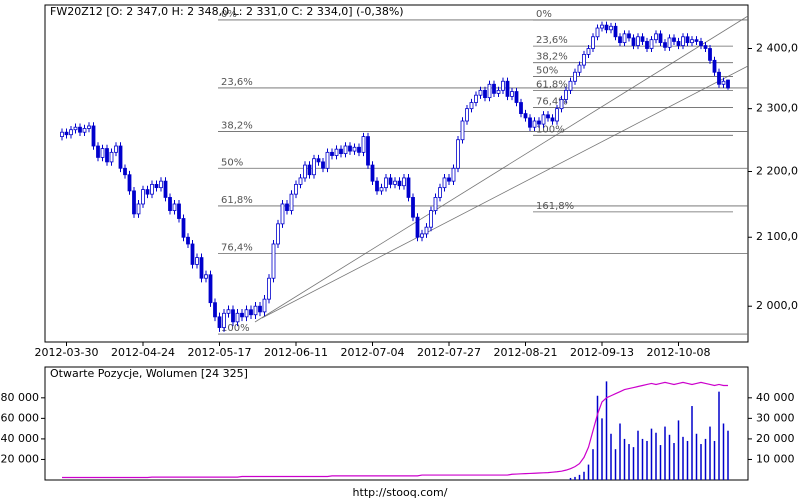  What do you see at coordinates (602, 352) in the screenshot?
I see `x-tick-label: 2012-09-13` at bounding box center [602, 352].